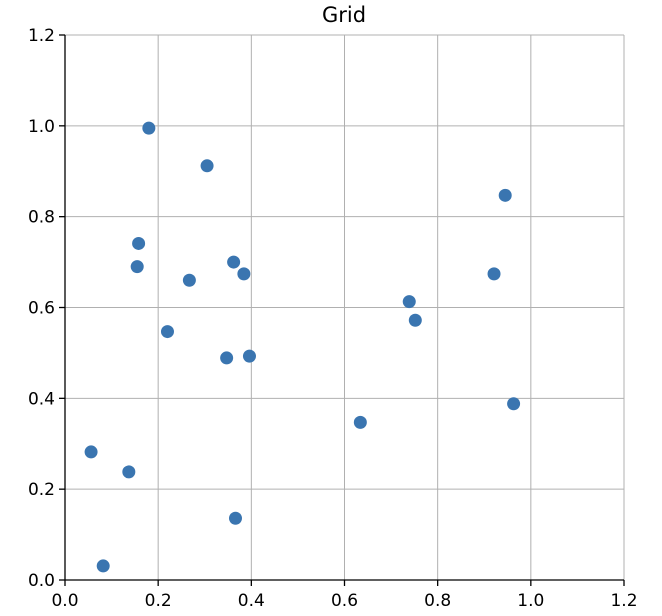 The height and width of the screenshot is (616, 662). Describe the element at coordinates (41, 36) in the screenshot. I see `y-tick-label: 1.2` at that location.